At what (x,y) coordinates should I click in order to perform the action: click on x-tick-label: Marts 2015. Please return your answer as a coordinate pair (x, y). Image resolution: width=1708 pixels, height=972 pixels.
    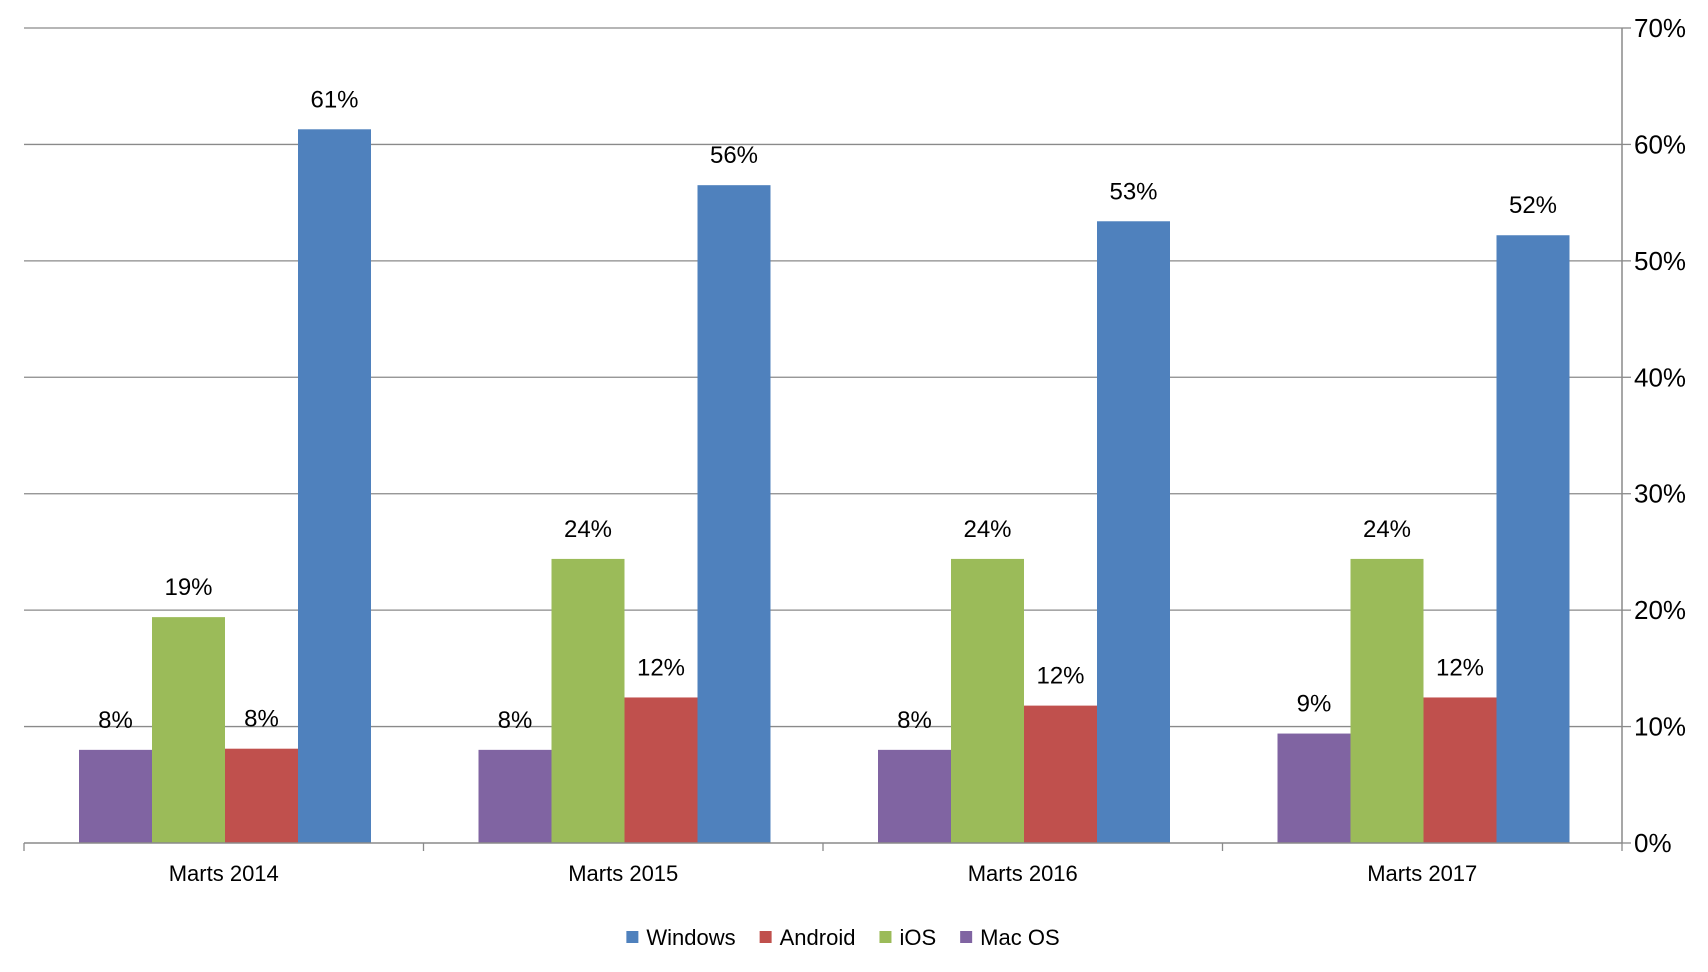
    Looking at the image, I should click on (623, 873).